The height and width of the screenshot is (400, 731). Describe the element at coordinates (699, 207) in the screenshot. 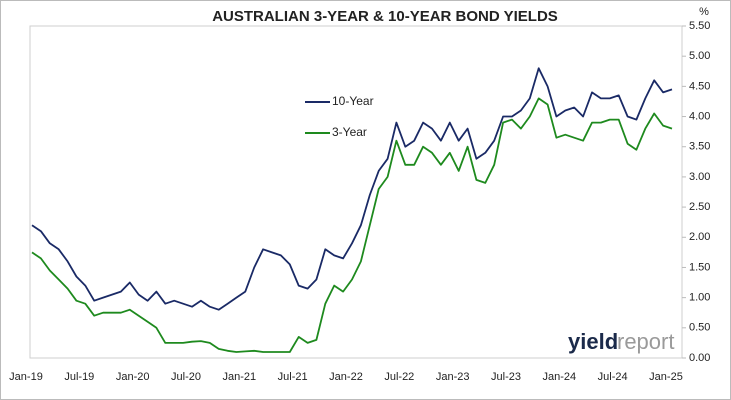

I see `y-tick-label: 2.50` at that location.